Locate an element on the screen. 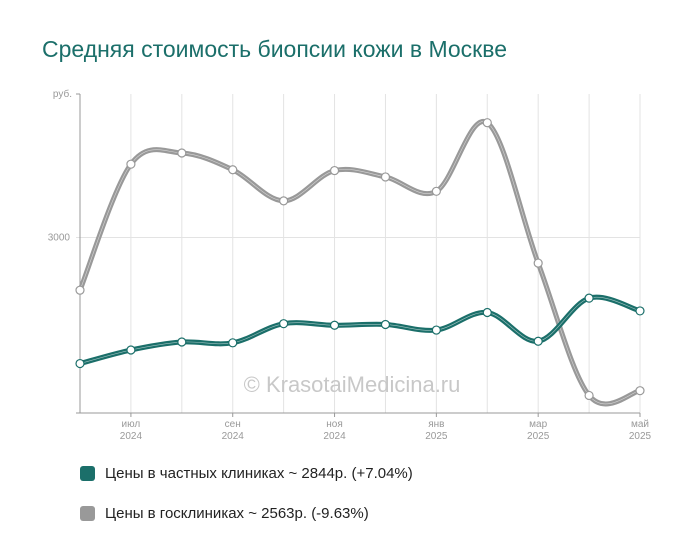 The image size is (700, 557). y-axis-unit: руб. is located at coordinates (62, 94).